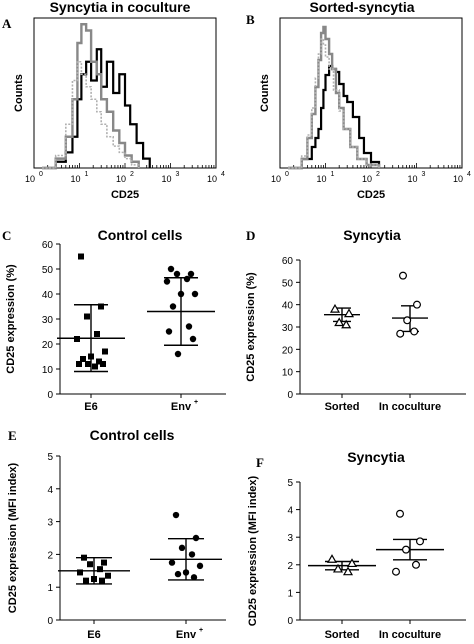 The image size is (474, 644). Describe the element at coordinates (132, 435) in the screenshot. I see `panel-e-title: Control cells` at that location.